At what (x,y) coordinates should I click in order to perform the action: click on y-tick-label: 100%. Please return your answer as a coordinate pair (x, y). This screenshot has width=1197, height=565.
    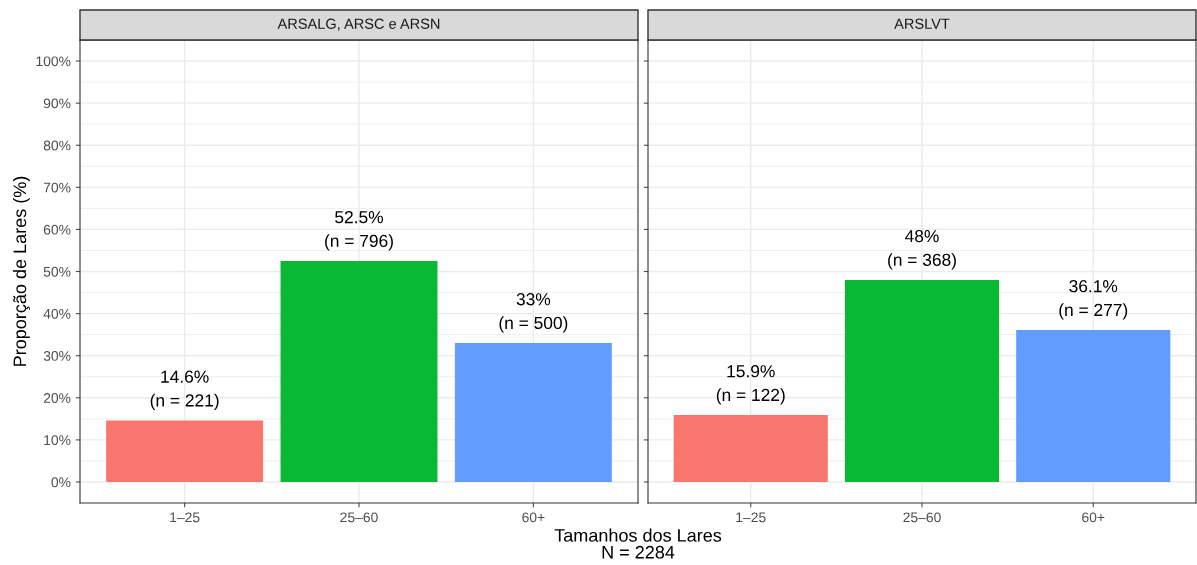
    Looking at the image, I should click on (53, 61).